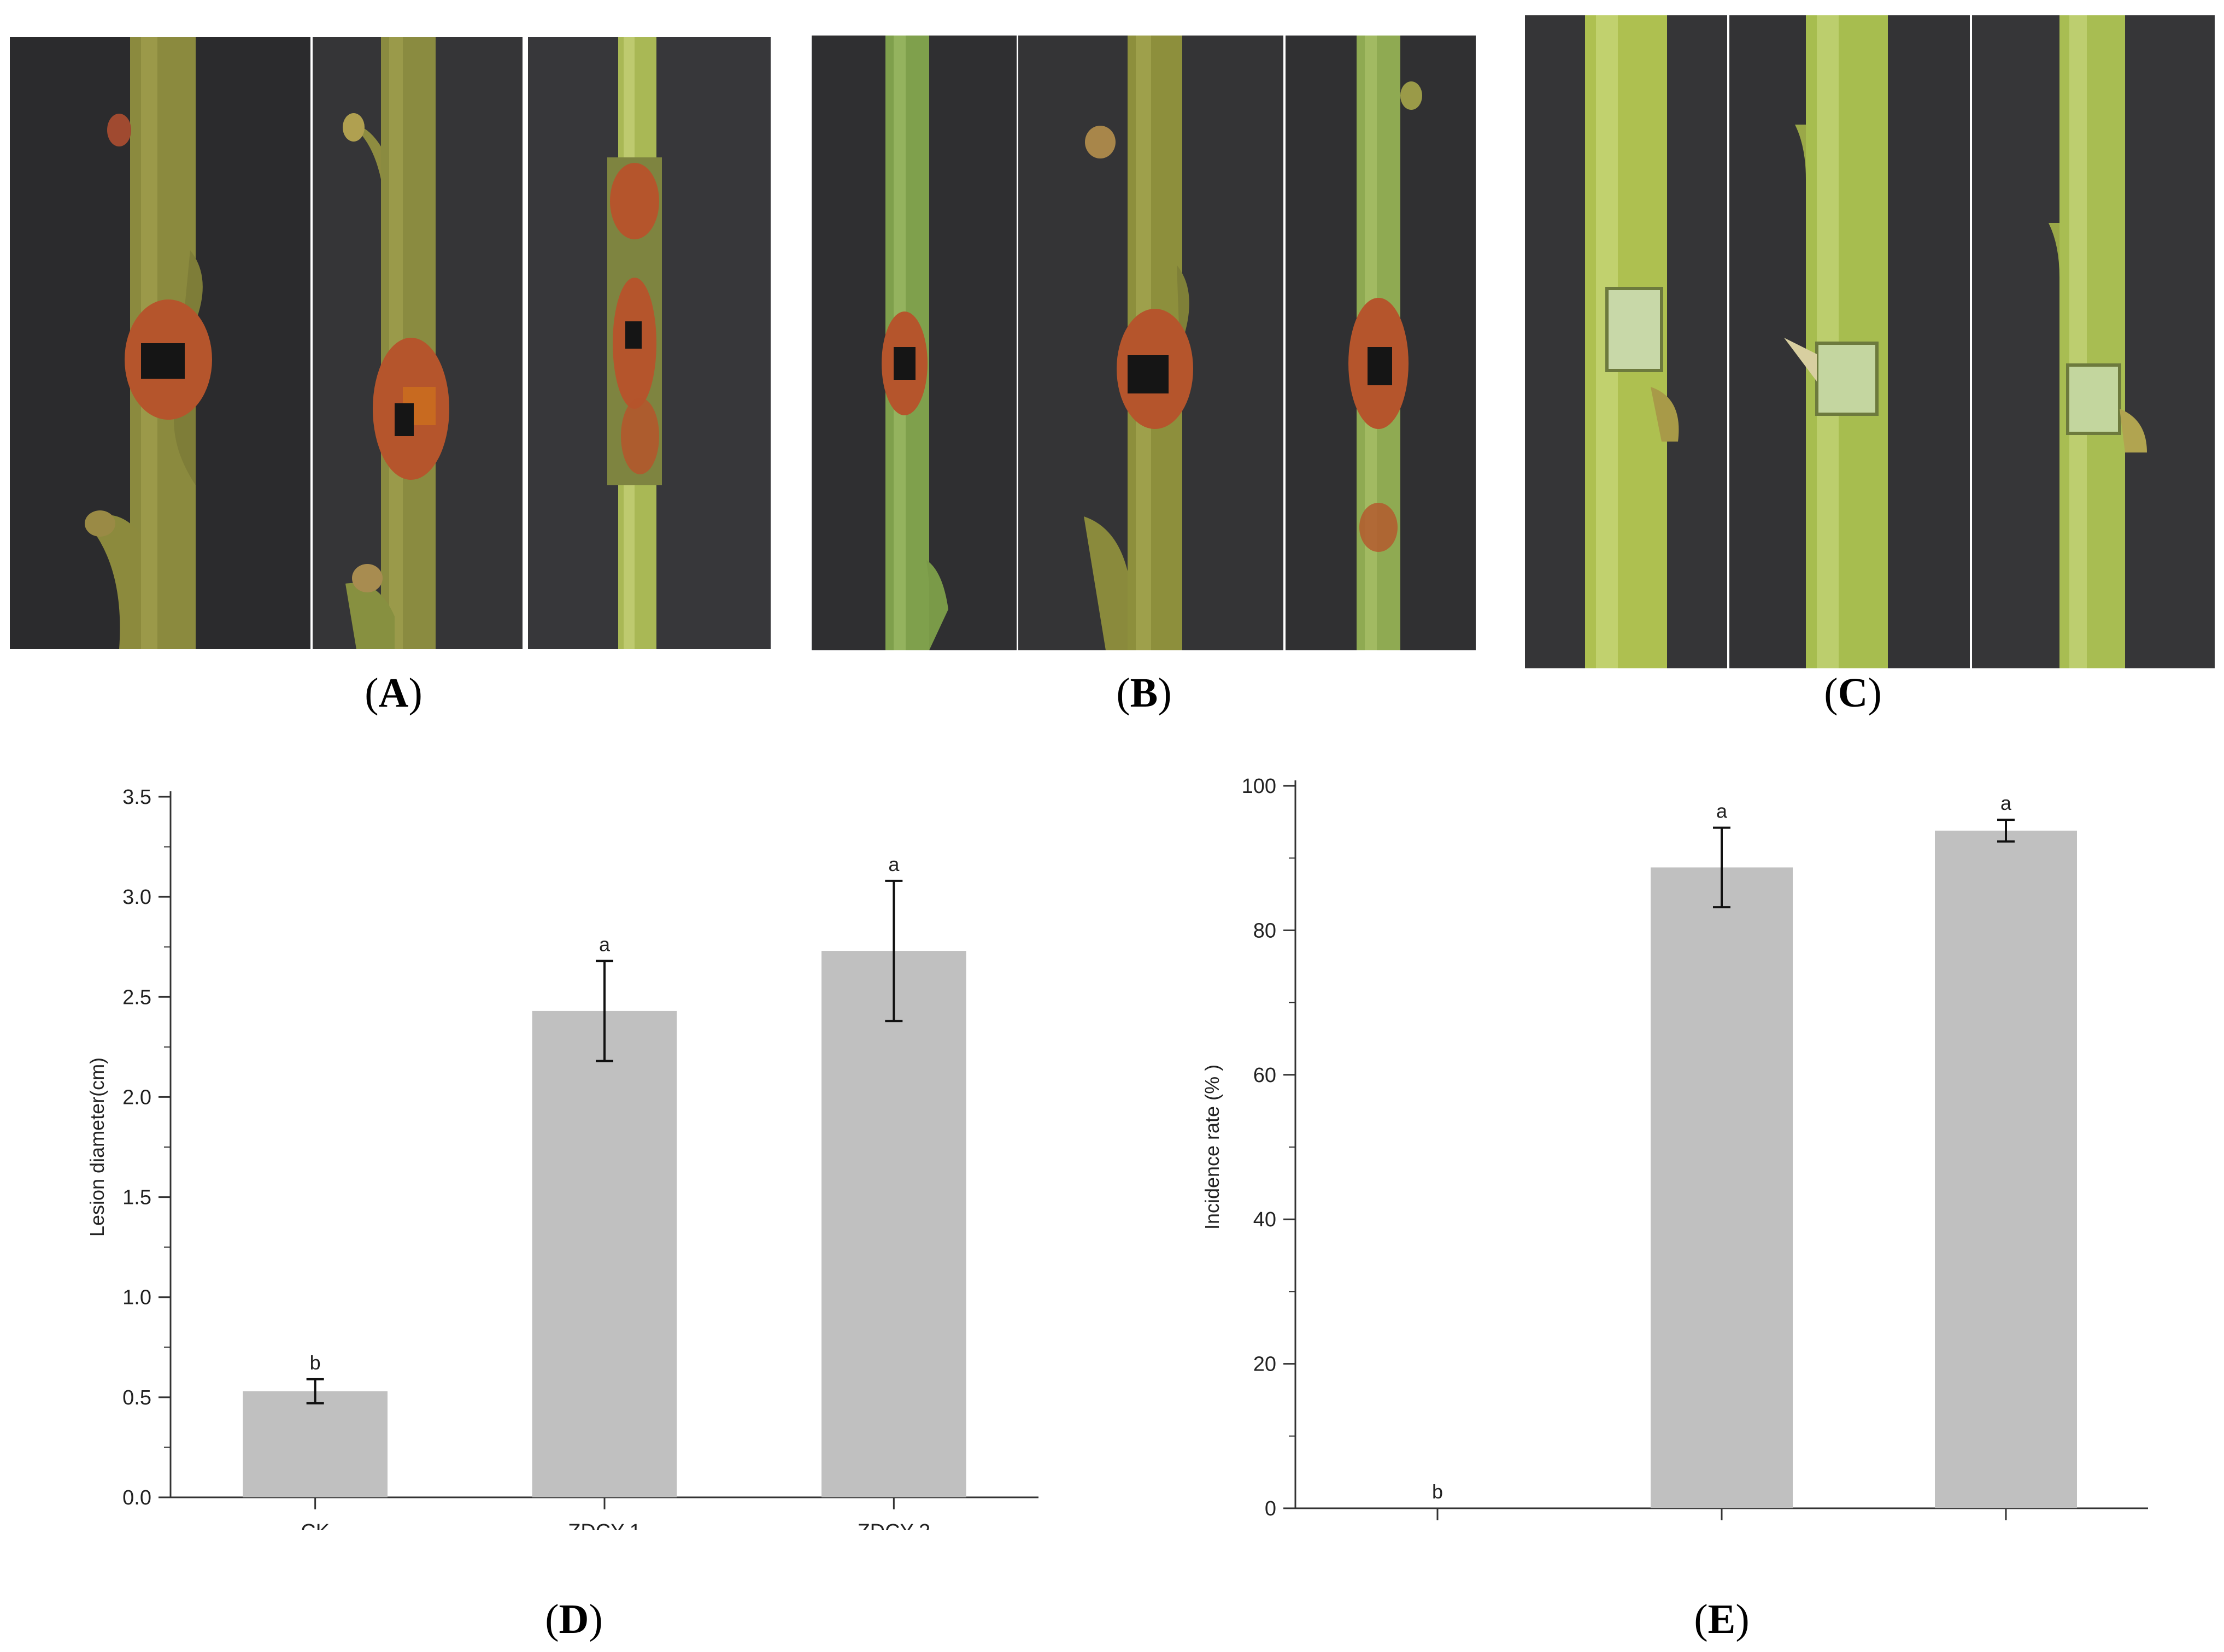 This screenshot has height=1652, width=2224. I want to click on y-tick-label: 2.0, so click(137, 1097).